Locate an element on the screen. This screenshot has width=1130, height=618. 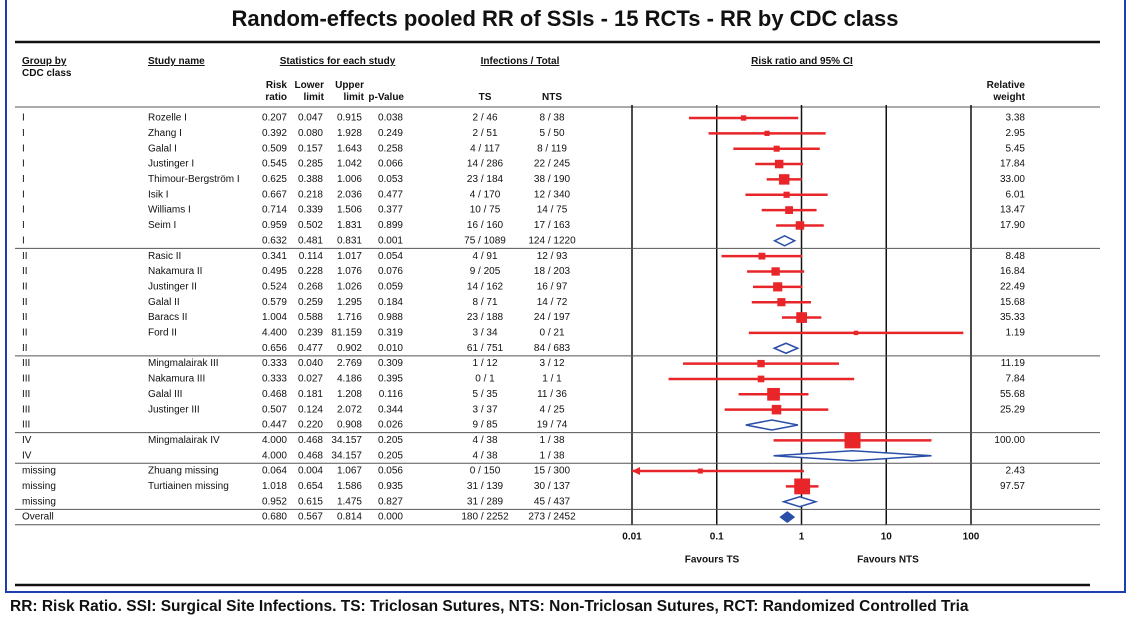
x-tick-label: 0.01 is located at coordinates (632, 537).